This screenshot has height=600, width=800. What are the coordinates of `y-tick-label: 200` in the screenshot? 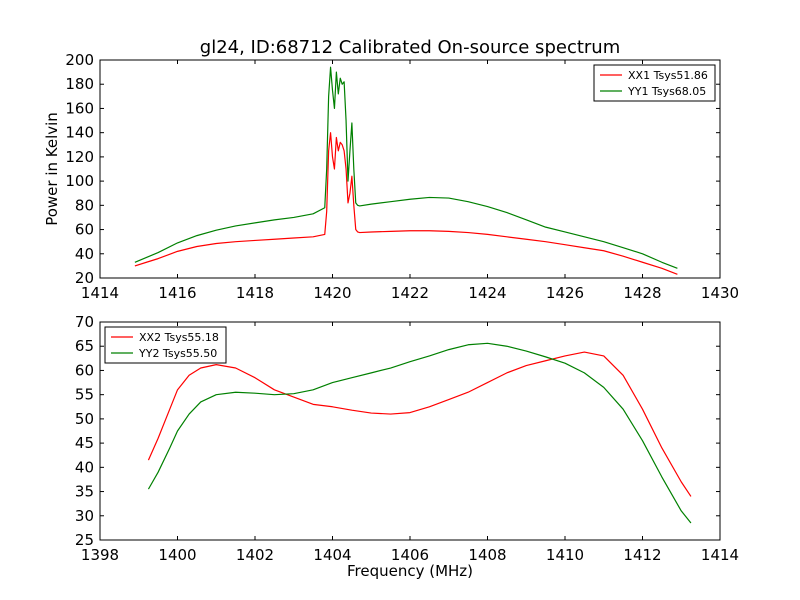 It's located at (79, 60).